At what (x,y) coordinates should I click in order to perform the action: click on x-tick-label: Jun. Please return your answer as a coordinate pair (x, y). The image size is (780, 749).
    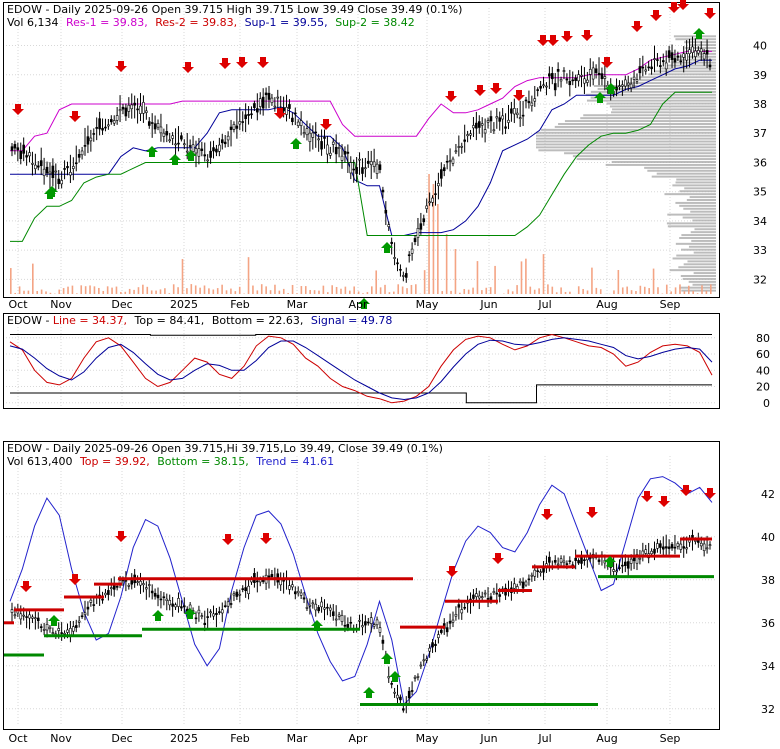
    Looking at the image, I should click on (488, 304).